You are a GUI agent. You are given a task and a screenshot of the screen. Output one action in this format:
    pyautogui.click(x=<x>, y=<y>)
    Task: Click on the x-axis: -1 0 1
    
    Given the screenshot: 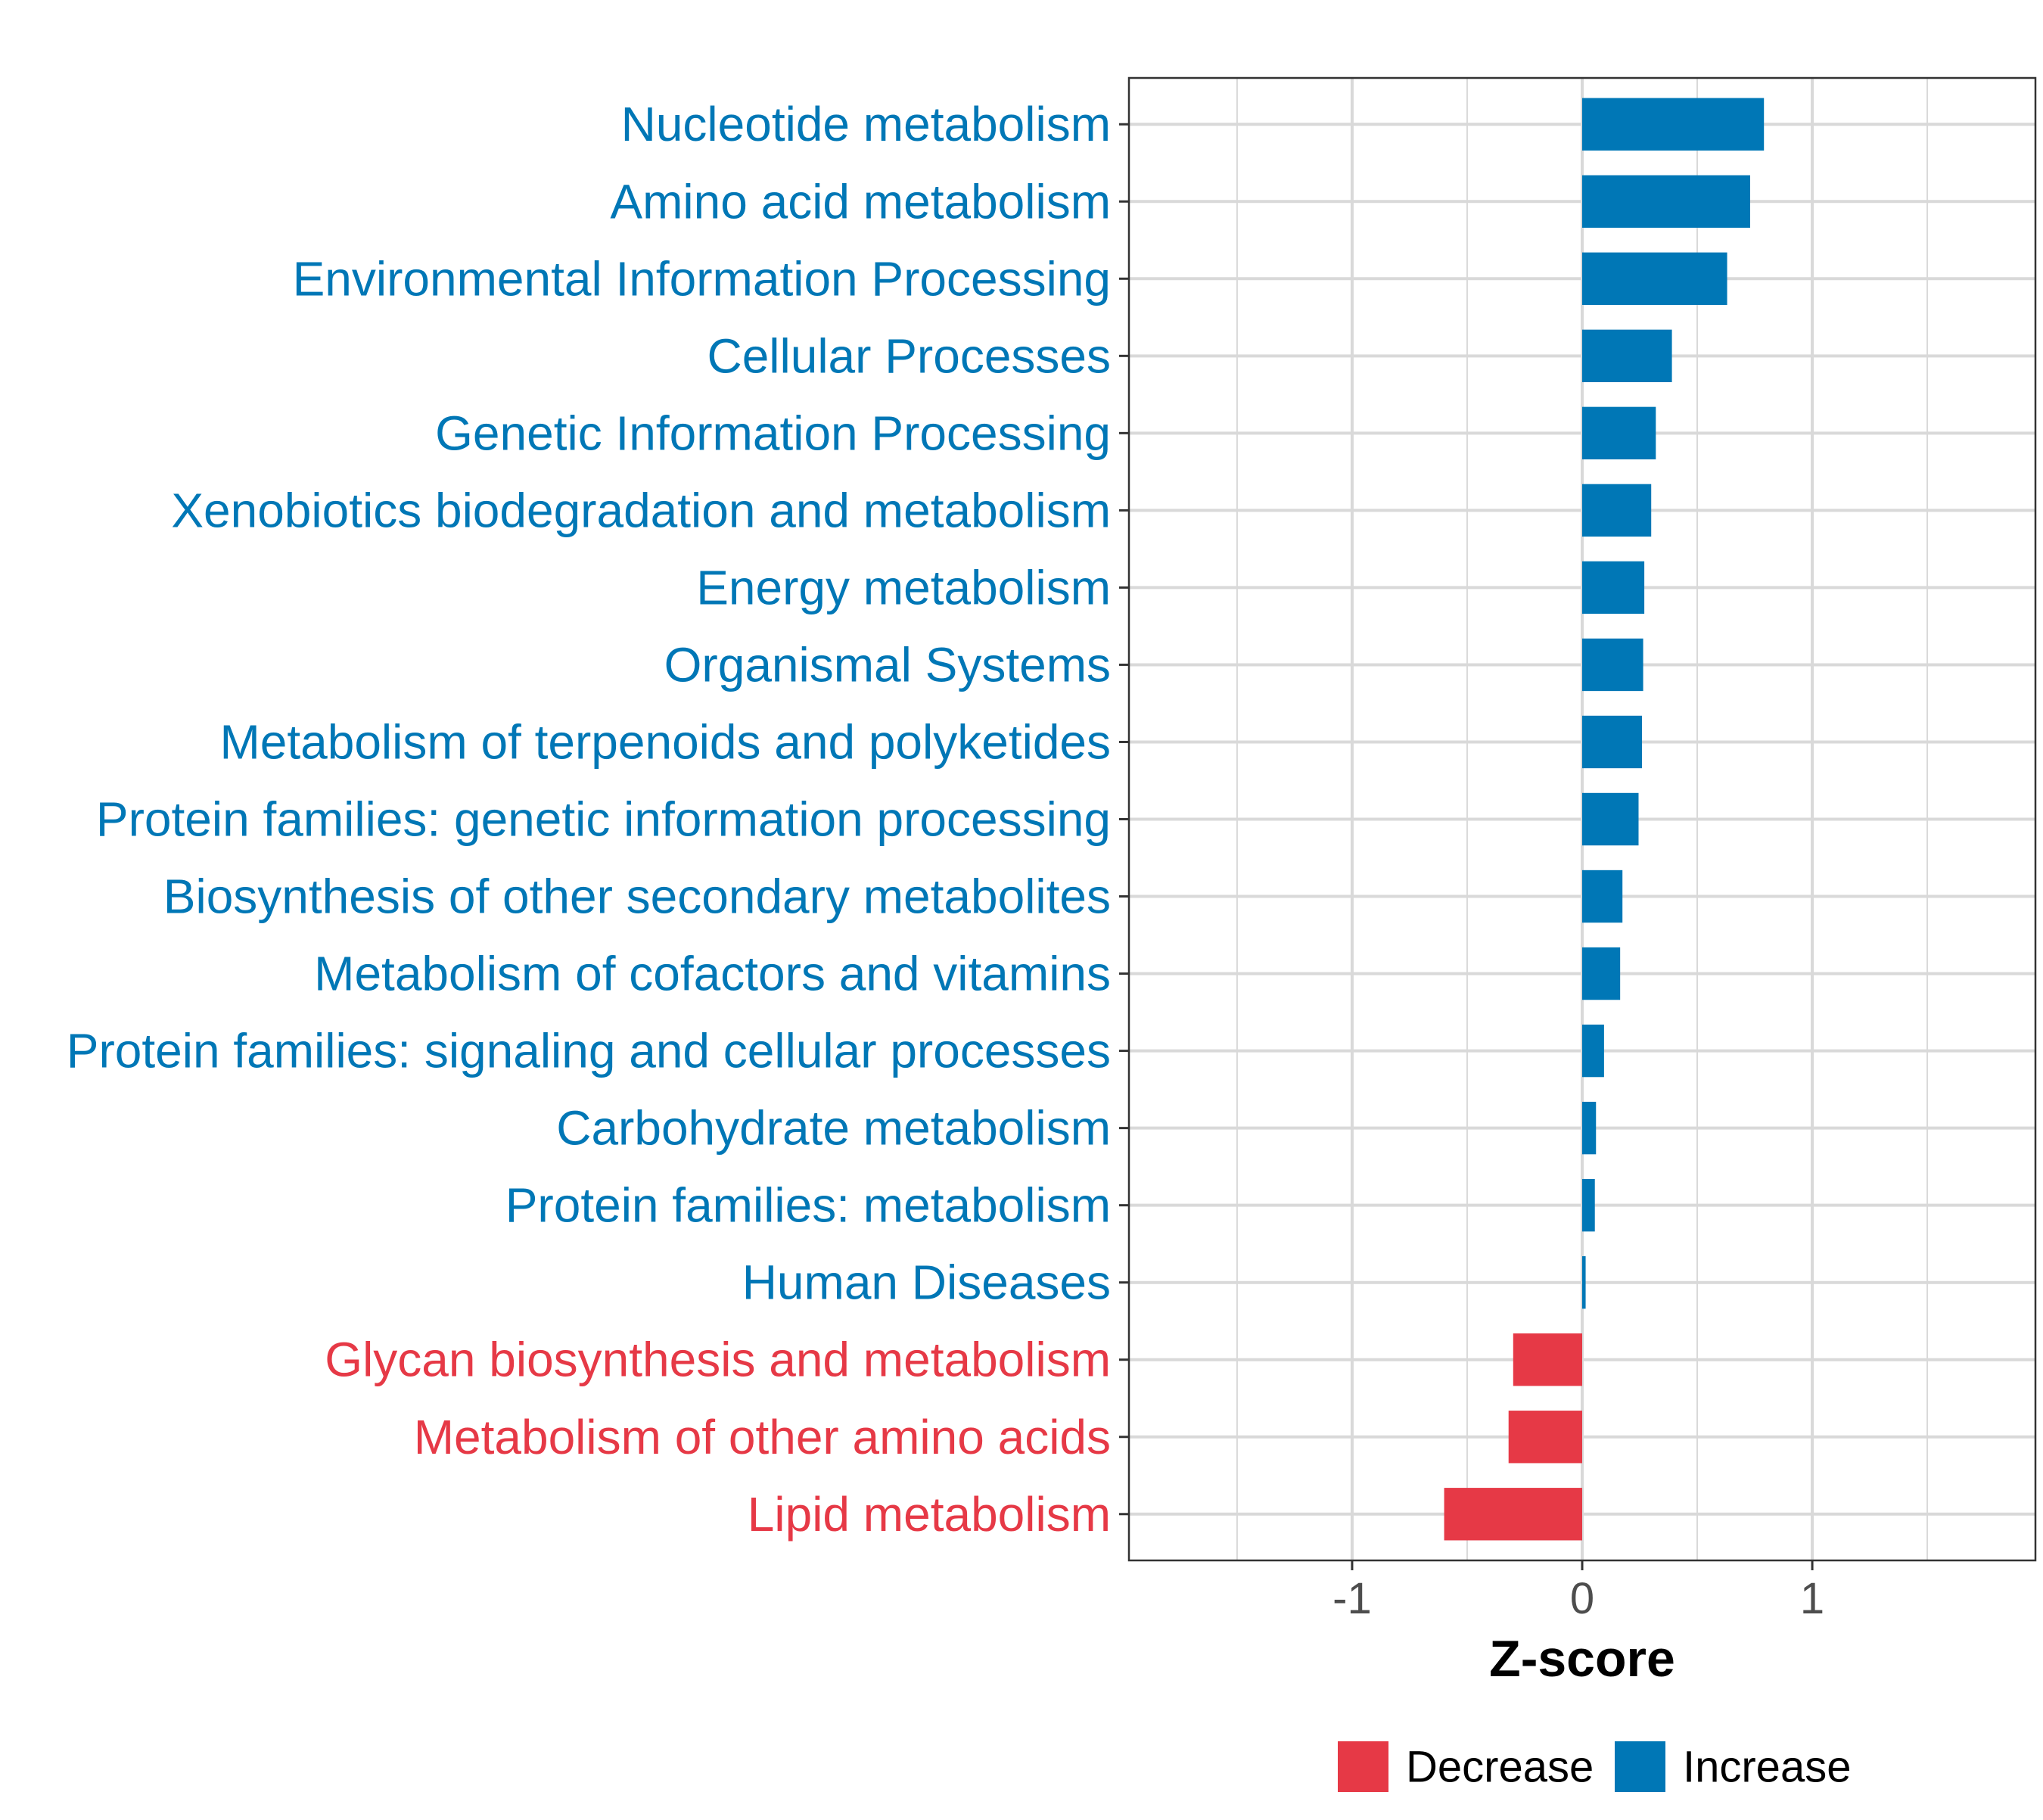 What is the action you would take?
    pyautogui.click(x=1578, y=1592)
    